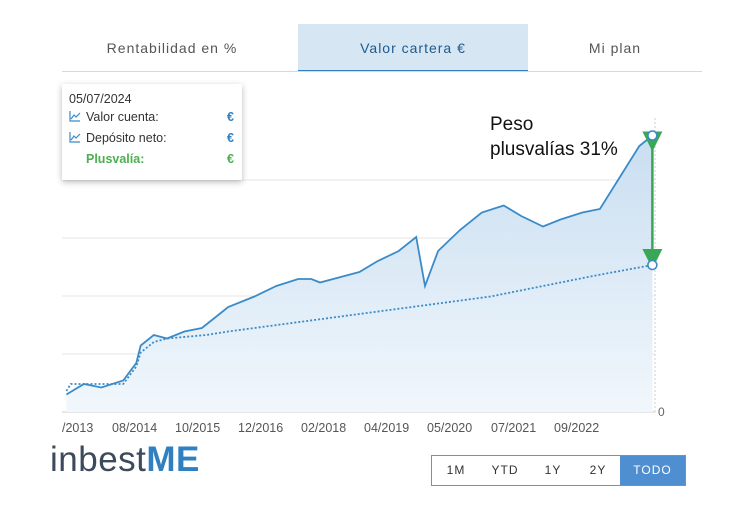 The image size is (732, 512). I want to click on tooltip-label: Plusvalía:, so click(115, 159).